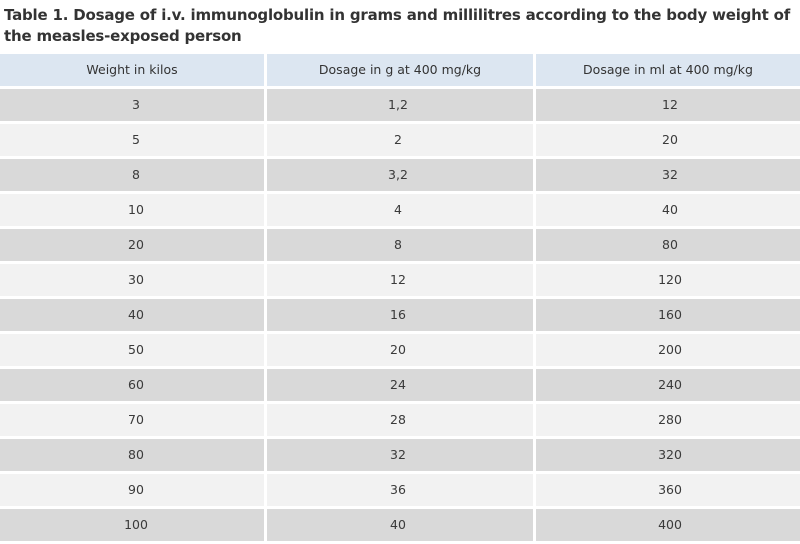 The width and height of the screenshot is (800, 544). I want to click on dosage-g-cell: 16, so click(400, 315).